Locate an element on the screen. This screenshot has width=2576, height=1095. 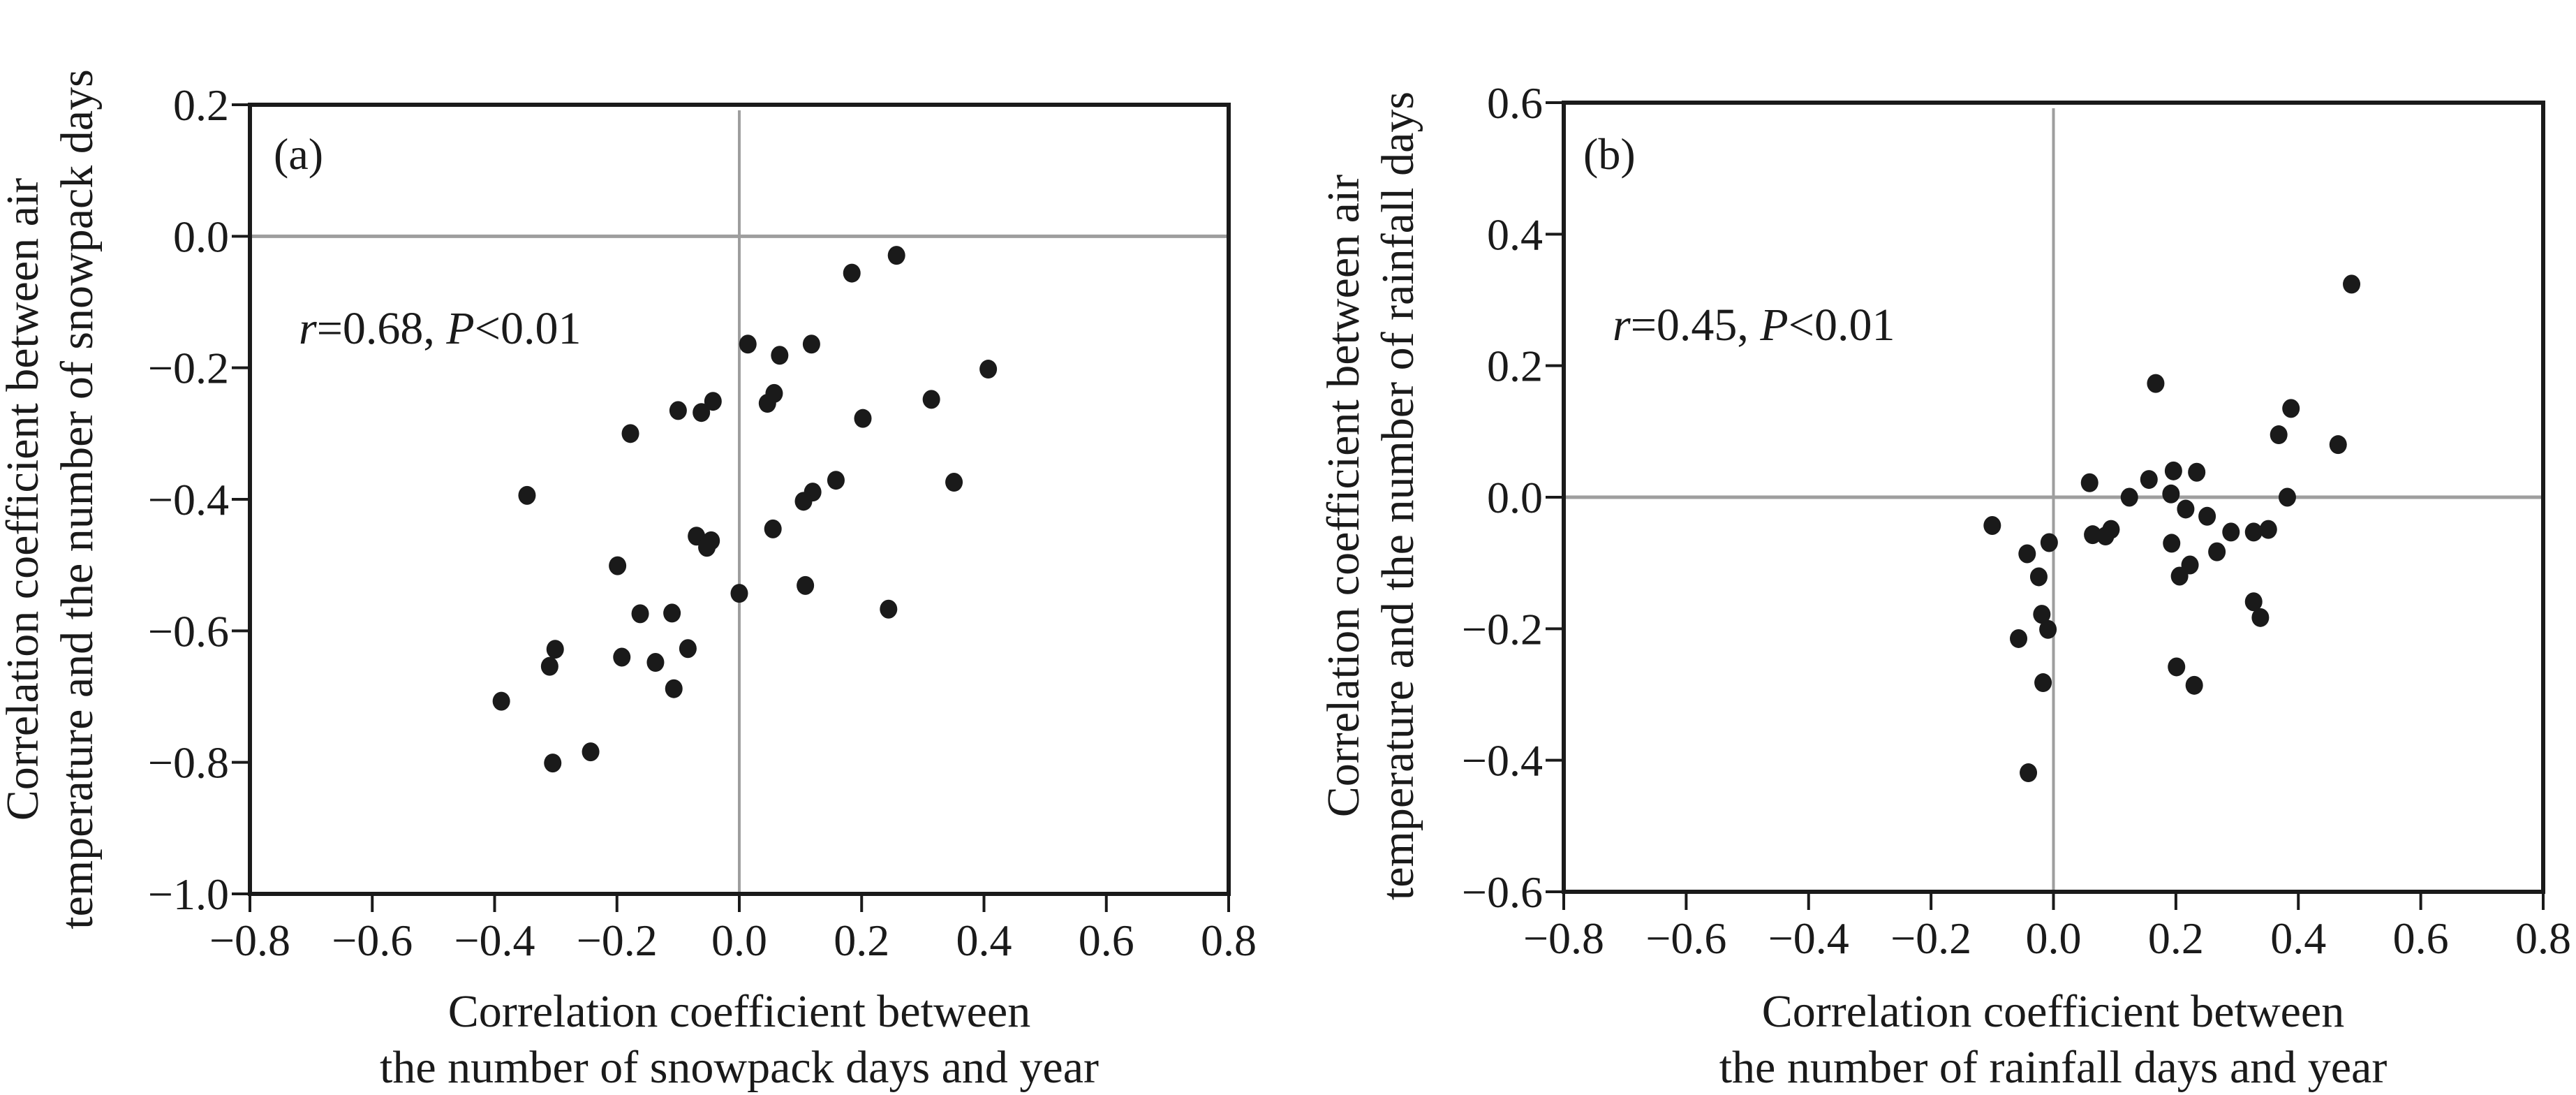
y-tick-label: 0.0 is located at coordinates (201, 236).